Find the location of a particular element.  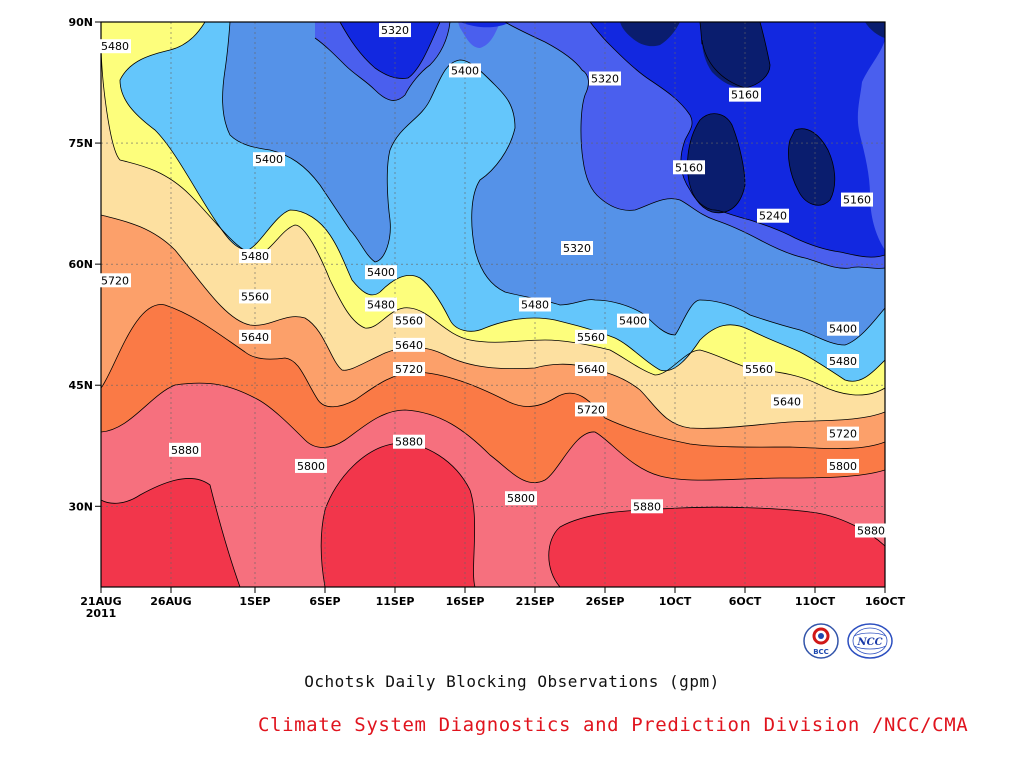

contour-label: 5240 is located at coordinates (773, 215).